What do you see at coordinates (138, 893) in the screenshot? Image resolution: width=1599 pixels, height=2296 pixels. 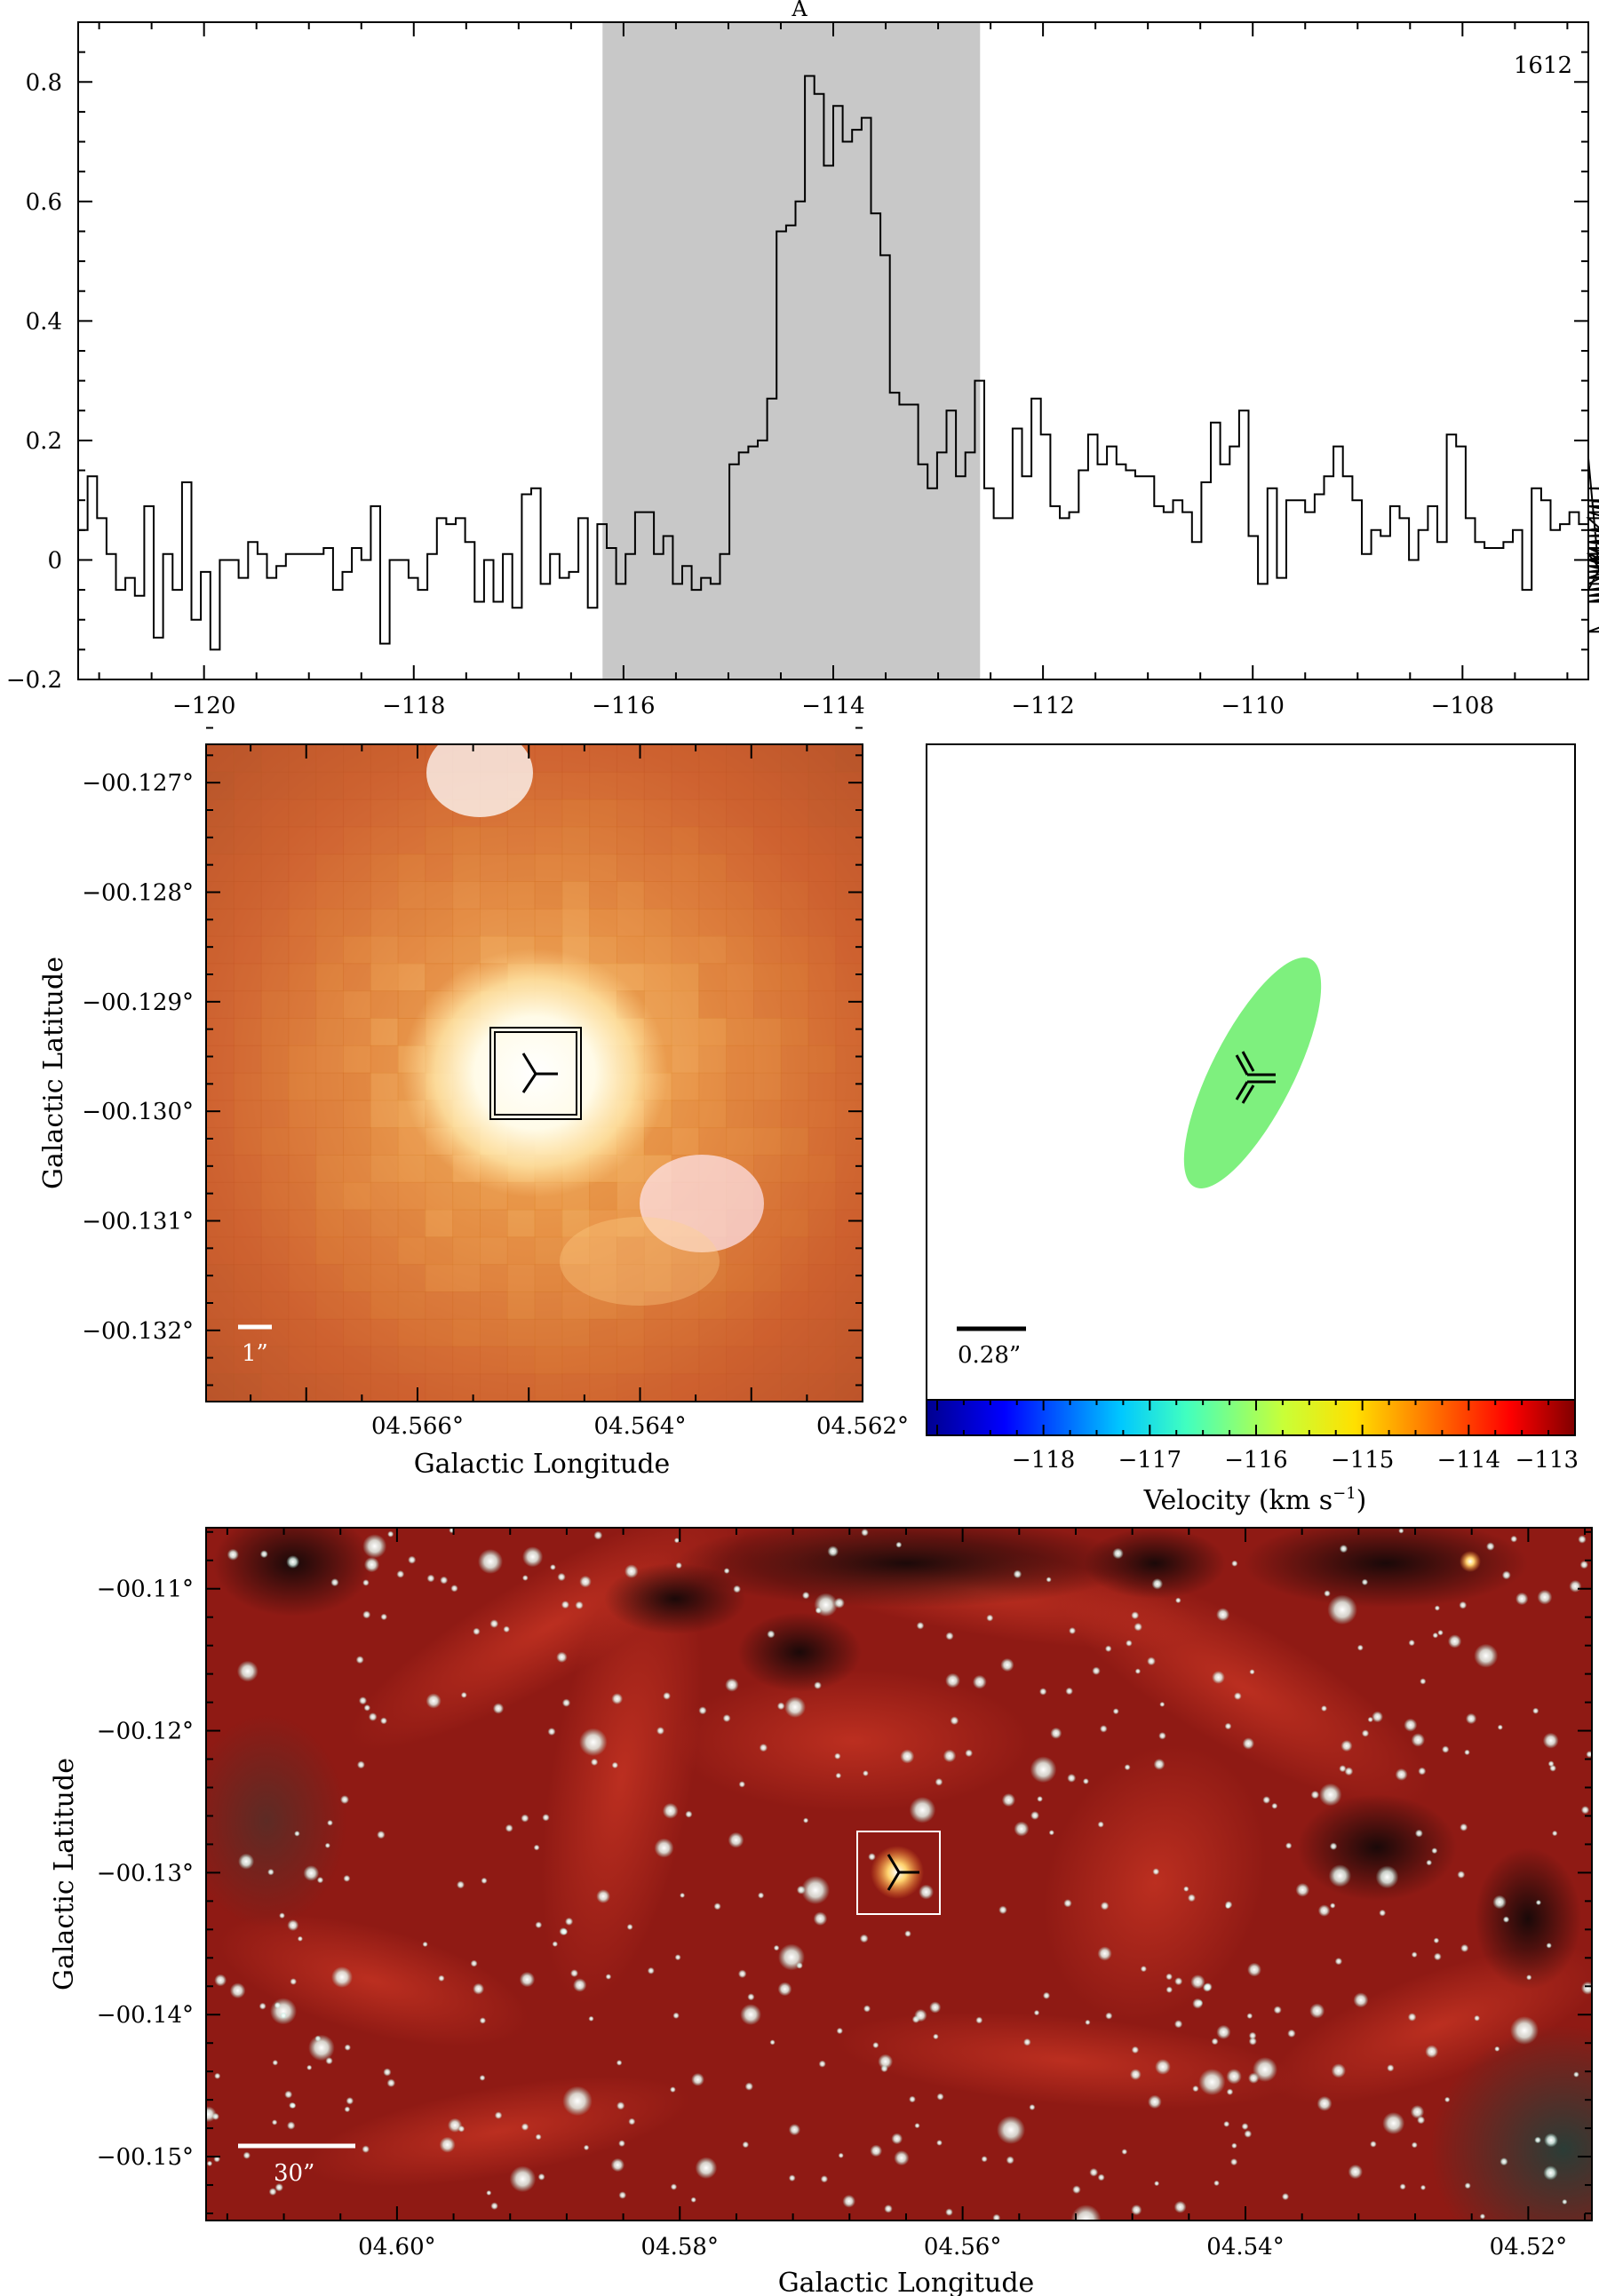 I see `zoom-ytick-label: −00.128°` at bounding box center [138, 893].